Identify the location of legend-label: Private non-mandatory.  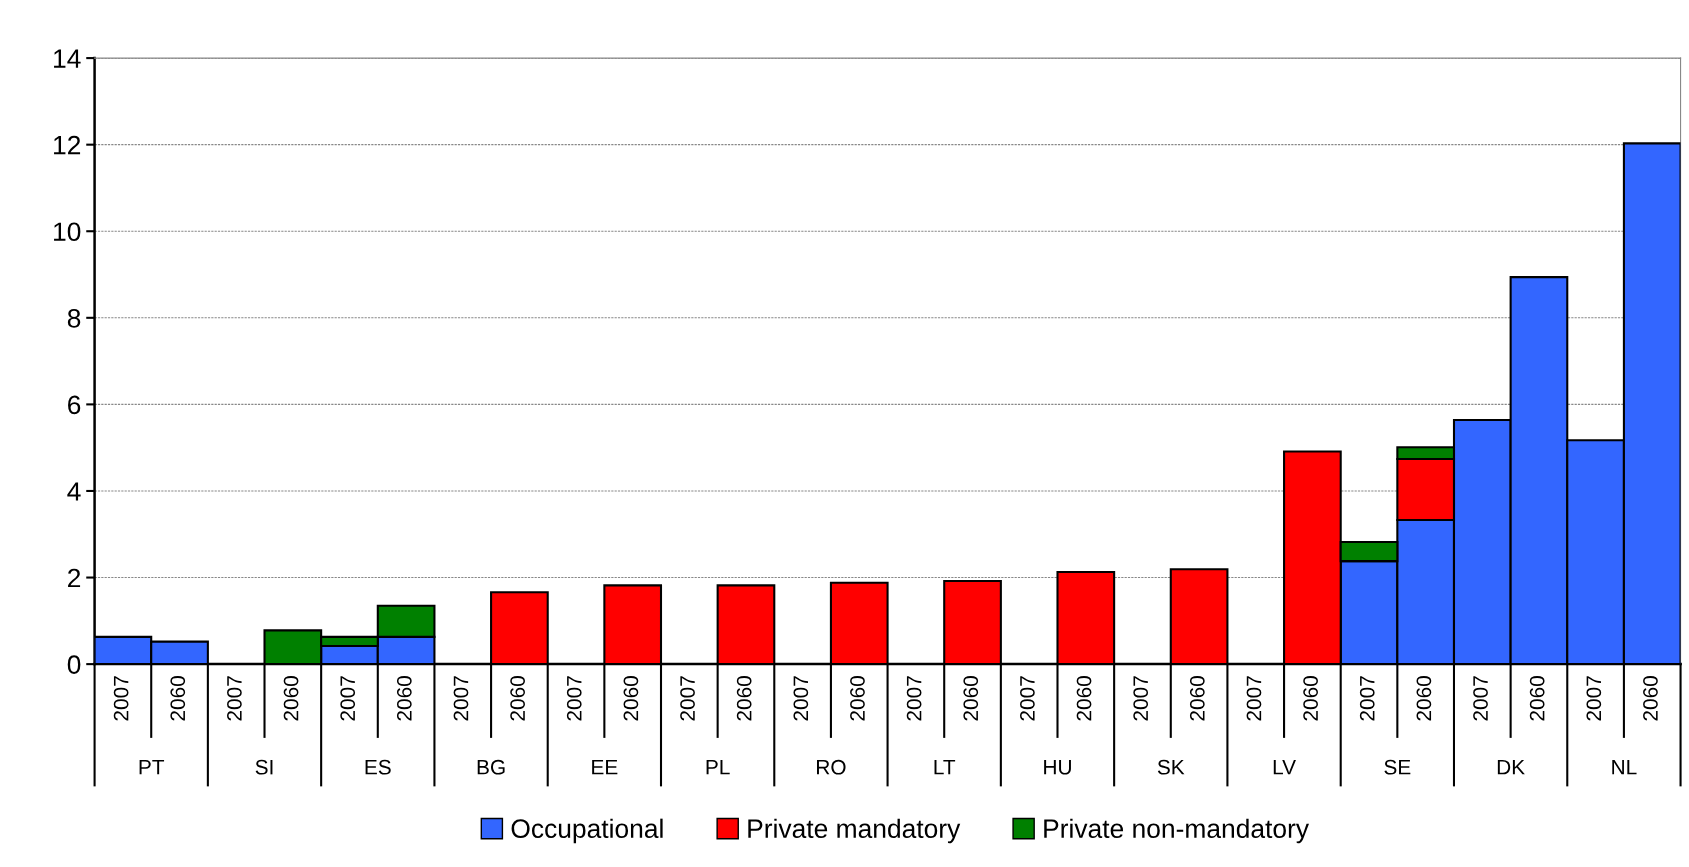
(1176, 831).